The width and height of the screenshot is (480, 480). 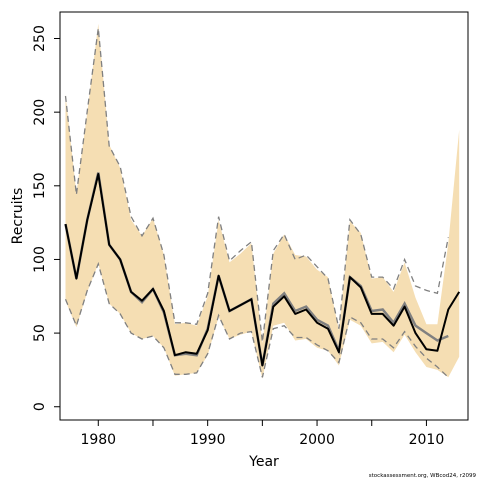 What do you see at coordinates (18, 216) in the screenshot?
I see `y-axis-title: Recruits` at bounding box center [18, 216].